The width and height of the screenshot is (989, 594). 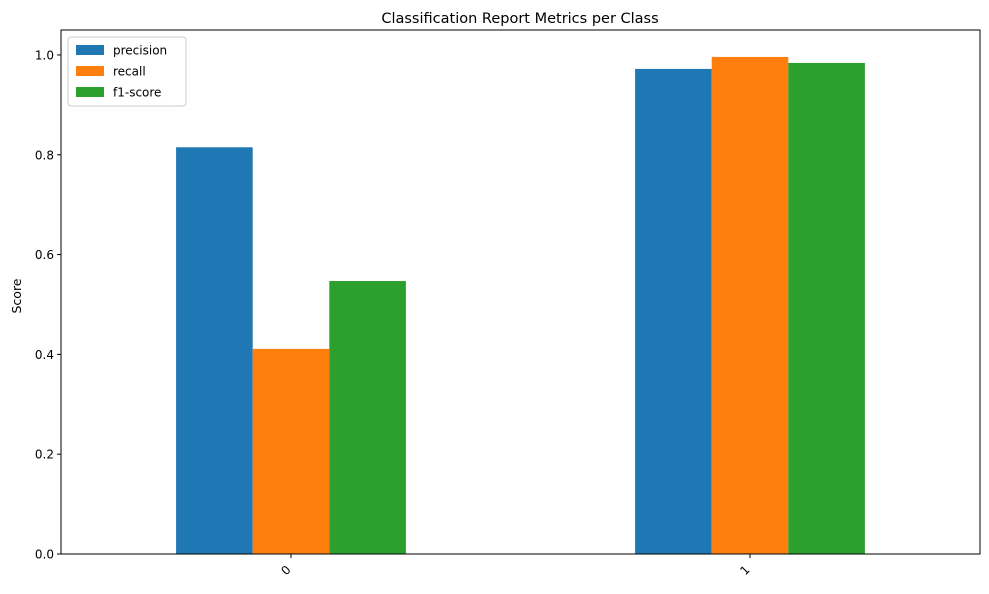 What do you see at coordinates (44, 355) in the screenshot?
I see `y-tick-label: 0.4` at bounding box center [44, 355].